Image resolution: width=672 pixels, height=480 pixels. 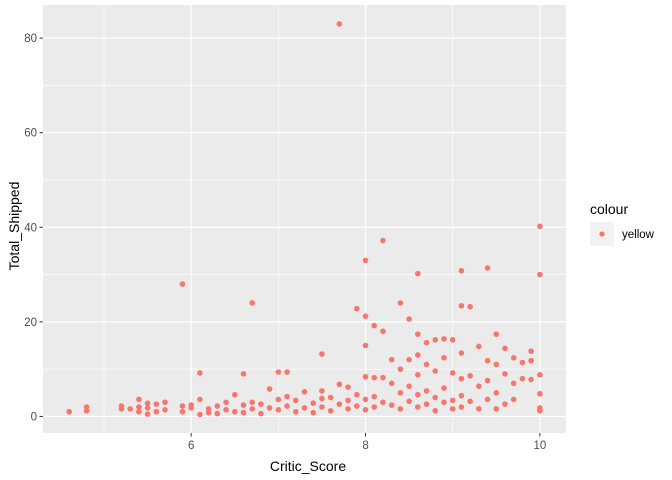 I want to click on y-tick-label: 40, so click(x=30, y=228).